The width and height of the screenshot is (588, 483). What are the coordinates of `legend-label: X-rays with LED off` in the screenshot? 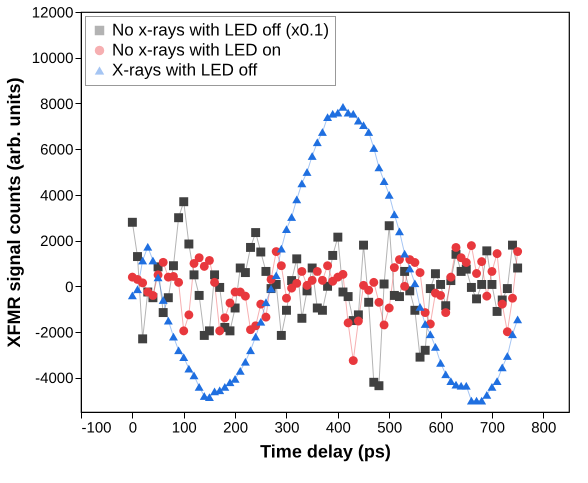 It's located at (185, 70).